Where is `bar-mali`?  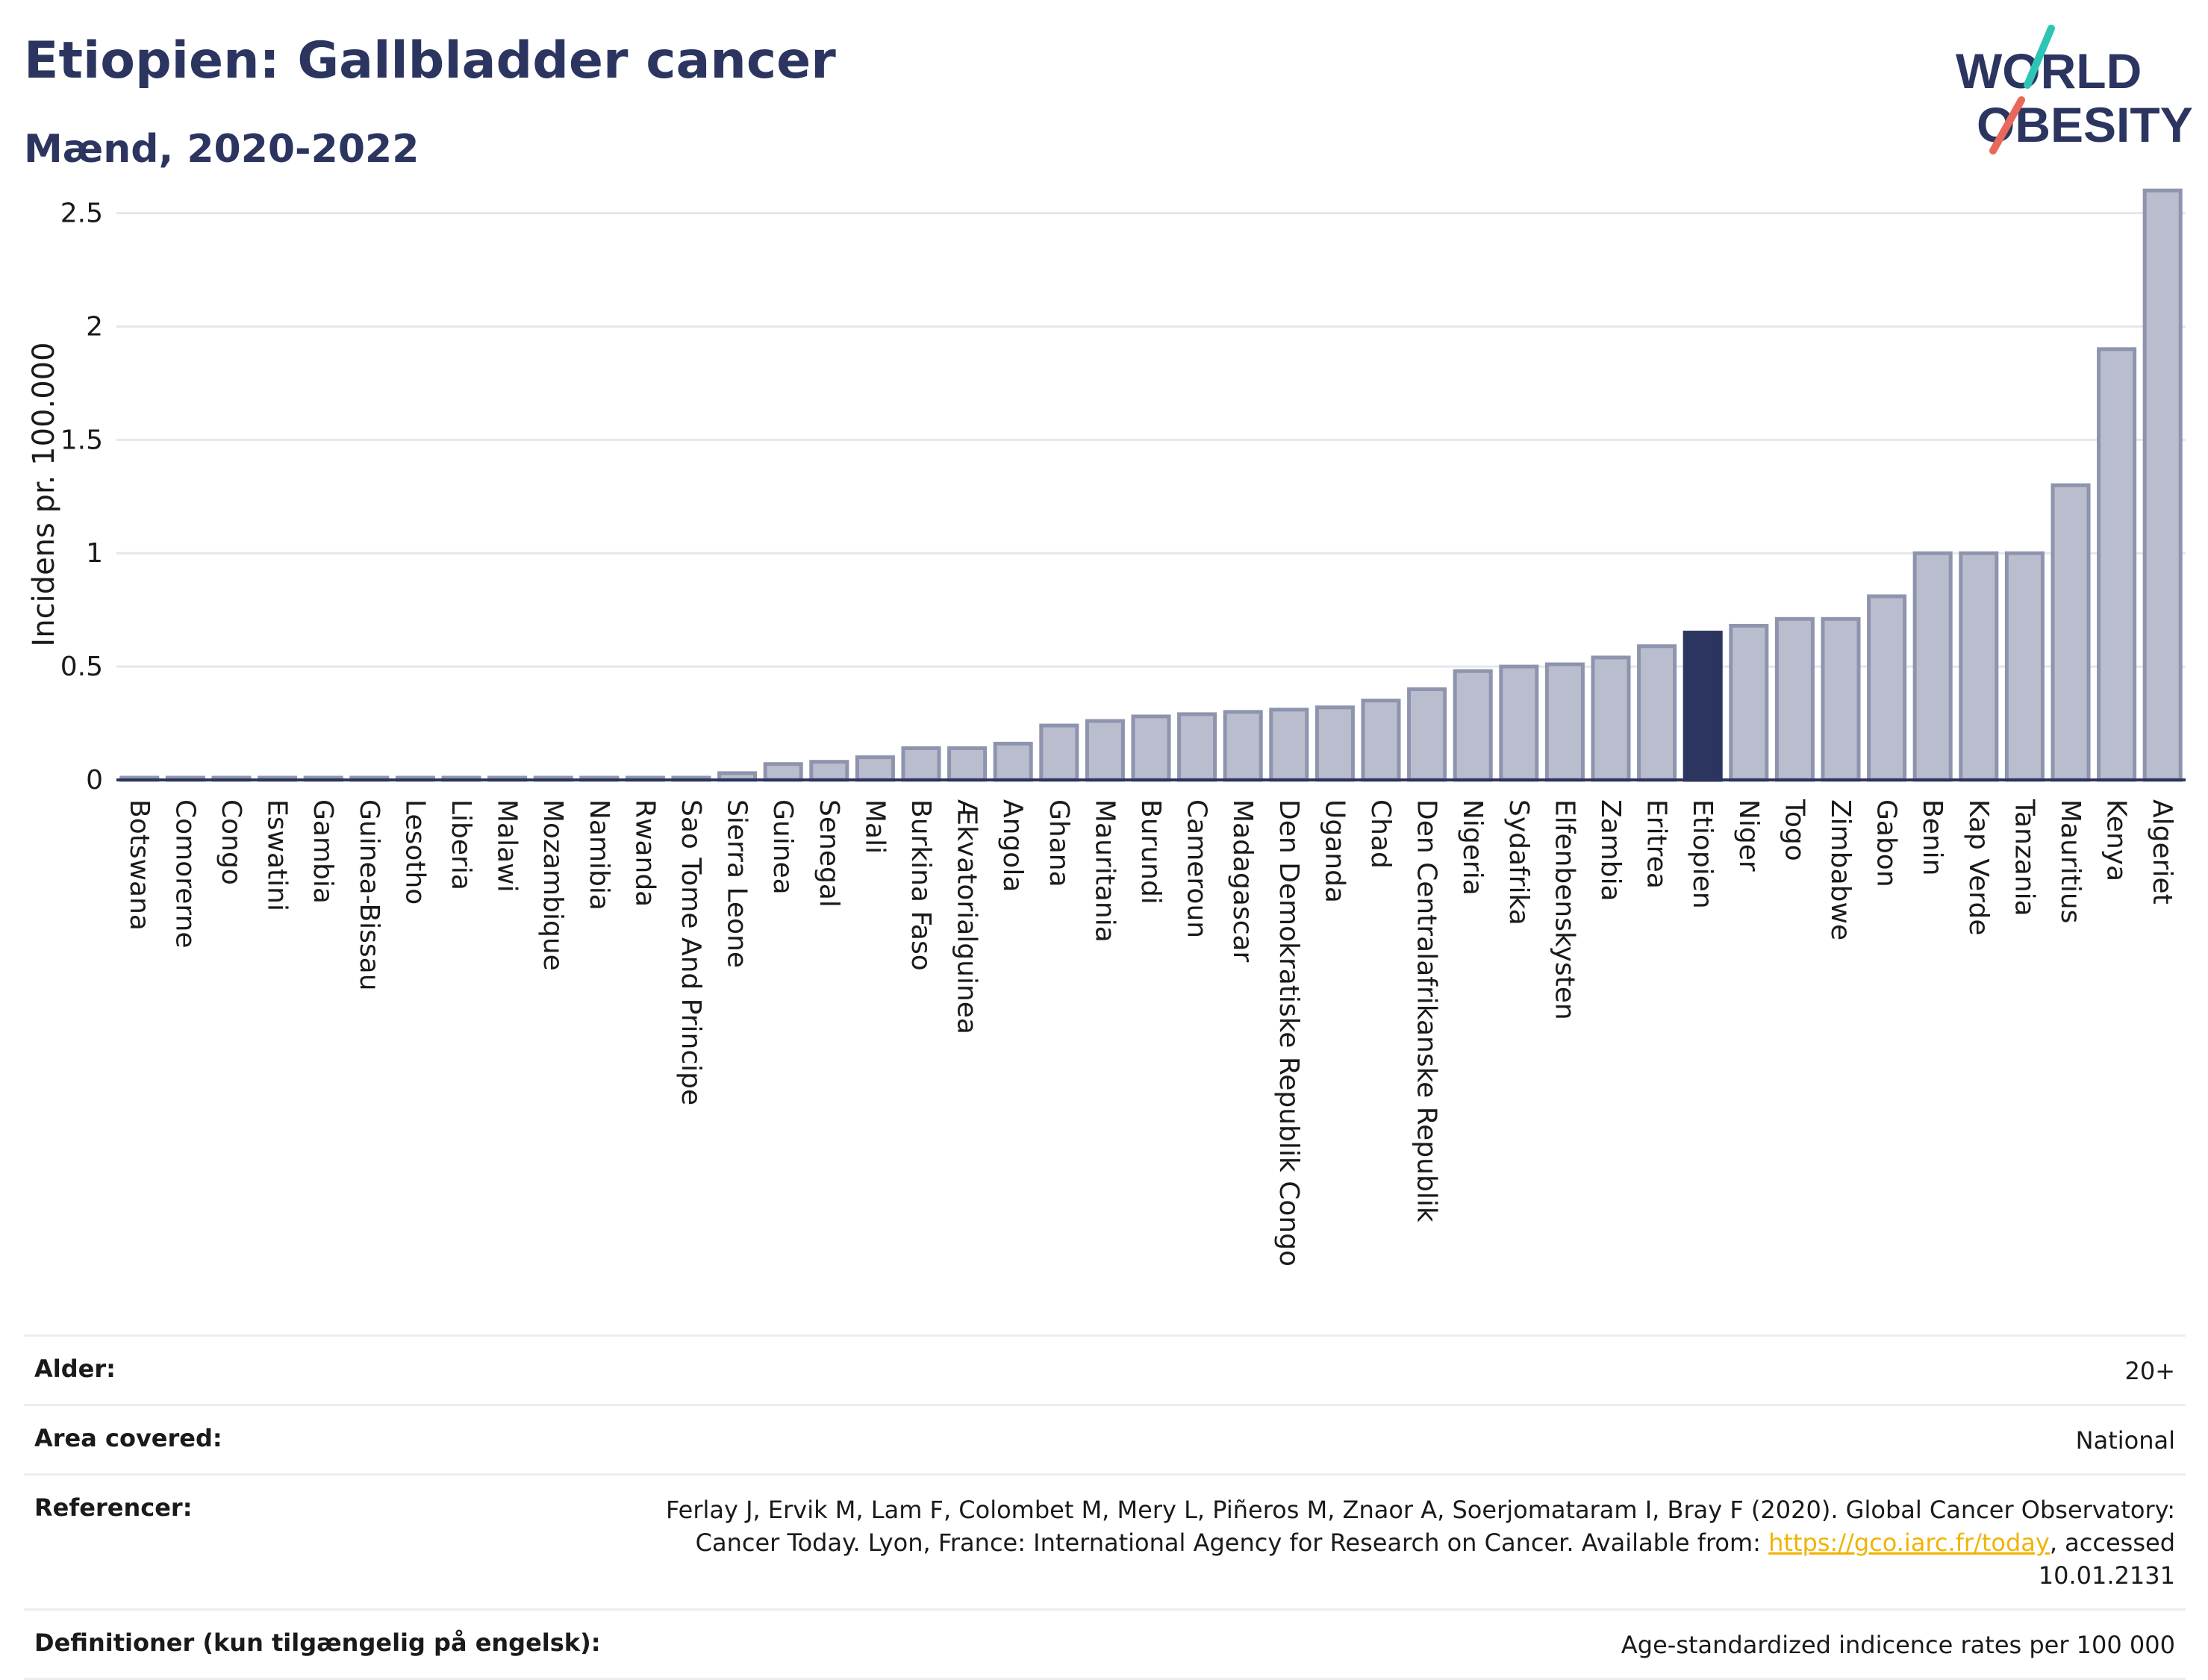 bar-mali is located at coordinates (875, 768).